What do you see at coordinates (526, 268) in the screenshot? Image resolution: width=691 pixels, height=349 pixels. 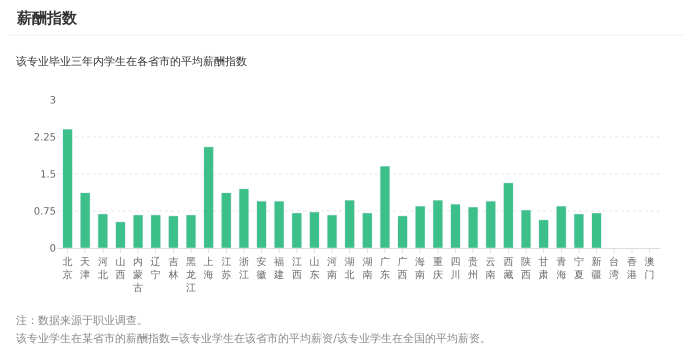 I see `x-tick-label: 陕西` at bounding box center [526, 268].